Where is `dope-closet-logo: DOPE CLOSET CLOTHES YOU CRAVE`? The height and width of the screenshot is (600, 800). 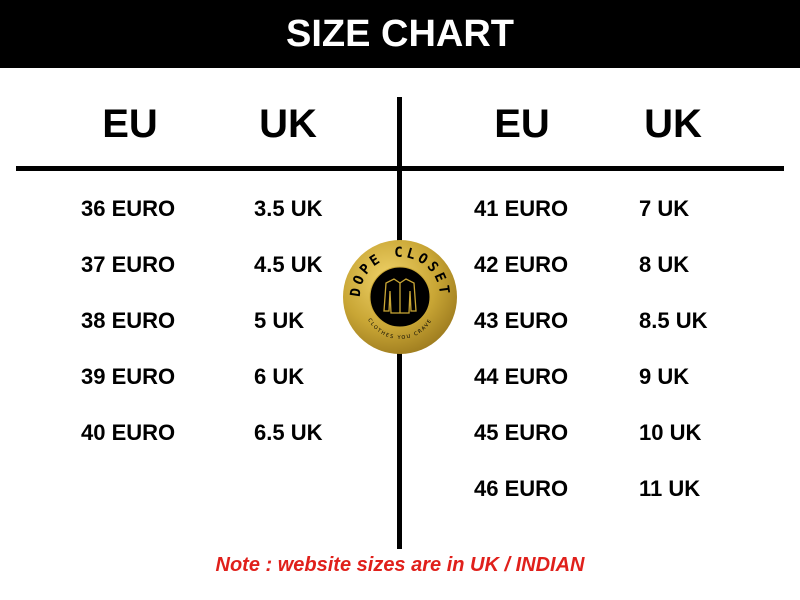
dope-closet-logo: DOPE CLOSET CLOTHES YOU CRAVE is located at coordinates (400, 297).